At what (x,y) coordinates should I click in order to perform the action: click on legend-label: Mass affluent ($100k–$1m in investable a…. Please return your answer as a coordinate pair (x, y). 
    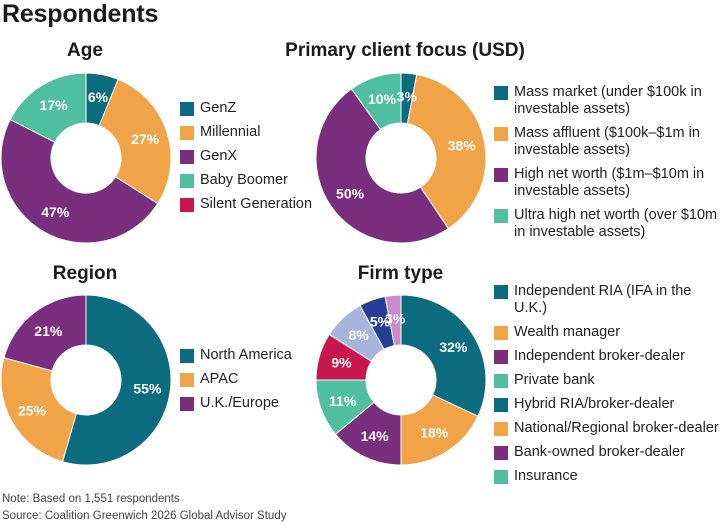
    Looking at the image, I should click on (607, 141).